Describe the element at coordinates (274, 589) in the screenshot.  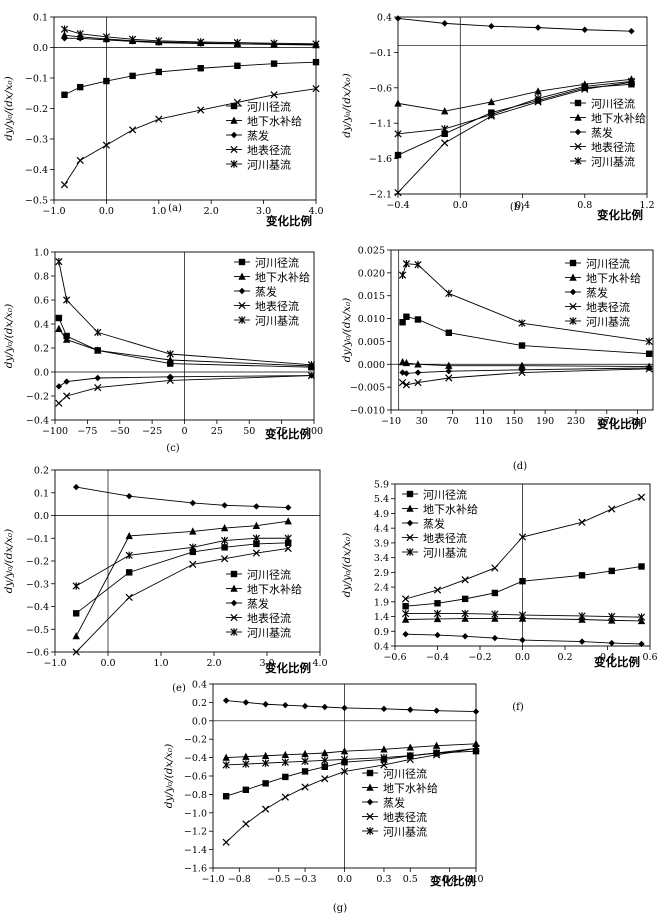
I see `legend-label: 地下水补给` at that location.